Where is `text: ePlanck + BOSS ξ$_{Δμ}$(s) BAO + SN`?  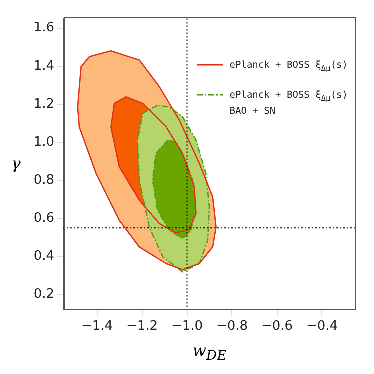 text: ePlanck + BOSS ξ$_{Δμ}$(s) BAO + SN is located at coordinates (289, 103).